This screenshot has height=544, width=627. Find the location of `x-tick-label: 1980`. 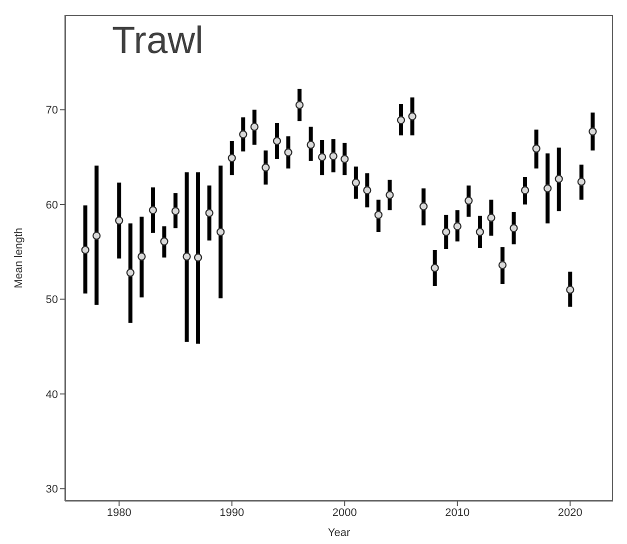

x-tick-label: 1980 is located at coordinates (119, 512).